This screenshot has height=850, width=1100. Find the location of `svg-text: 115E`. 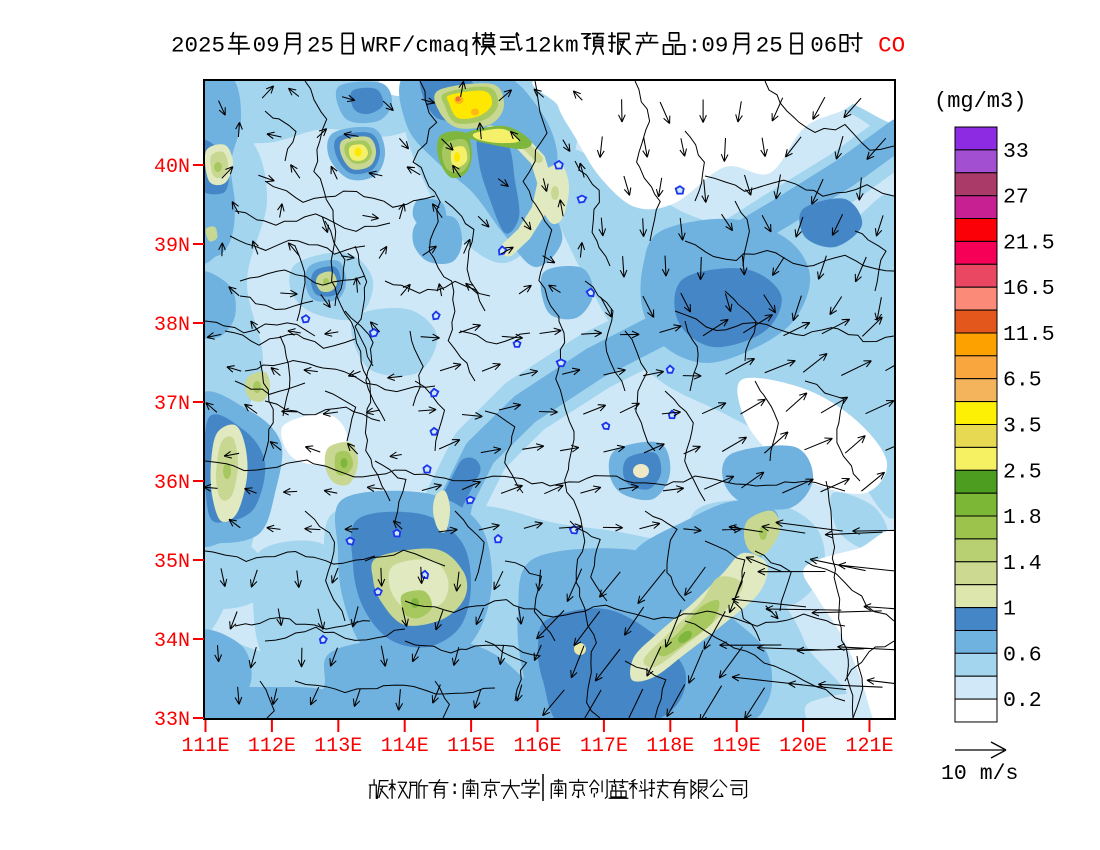

svg-text: 115E is located at coordinates (471, 746).